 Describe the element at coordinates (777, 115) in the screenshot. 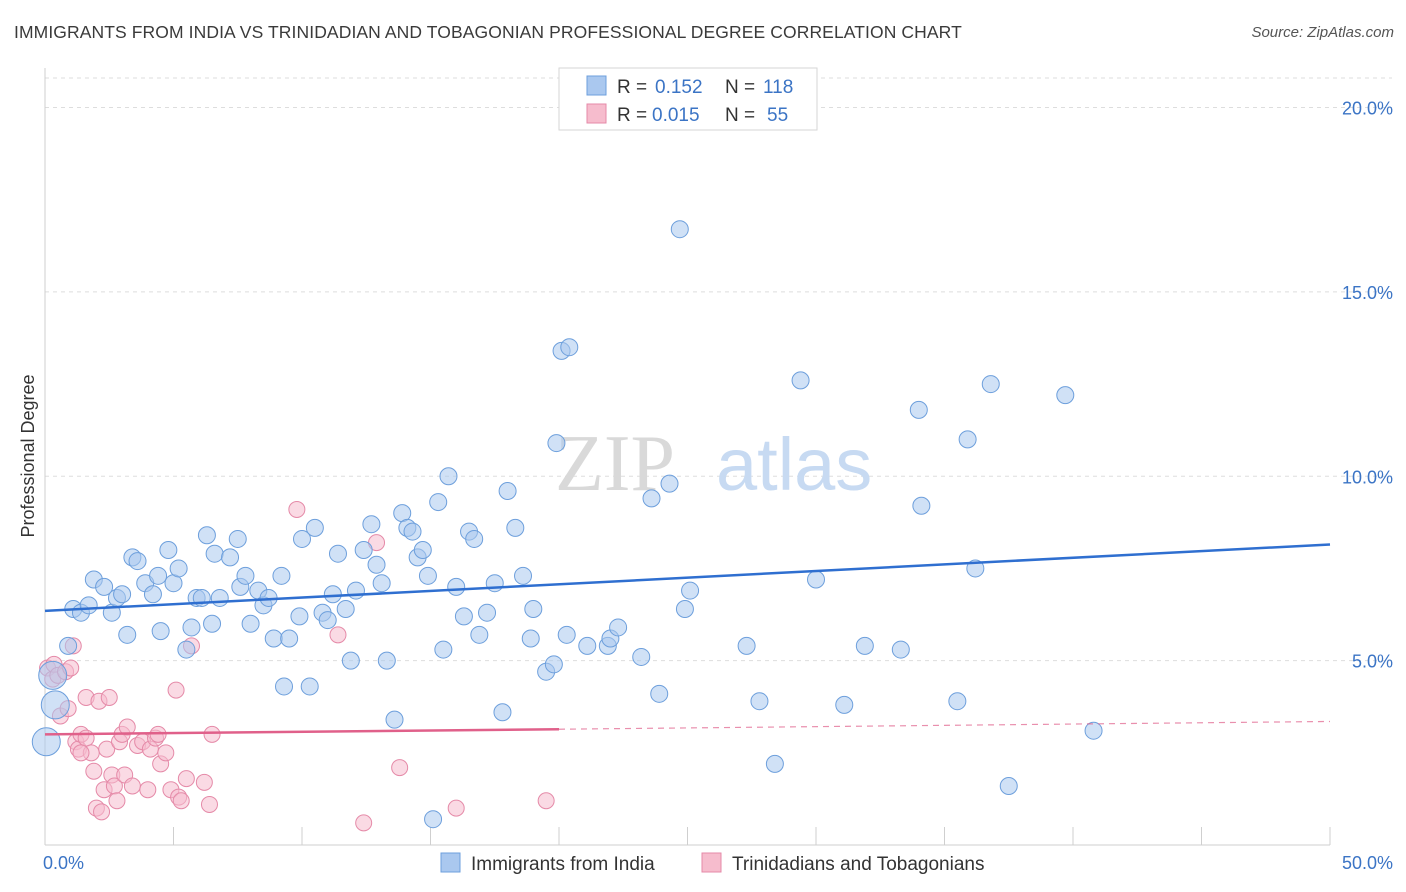

I see `legend-n-value-2: 55` at that location.